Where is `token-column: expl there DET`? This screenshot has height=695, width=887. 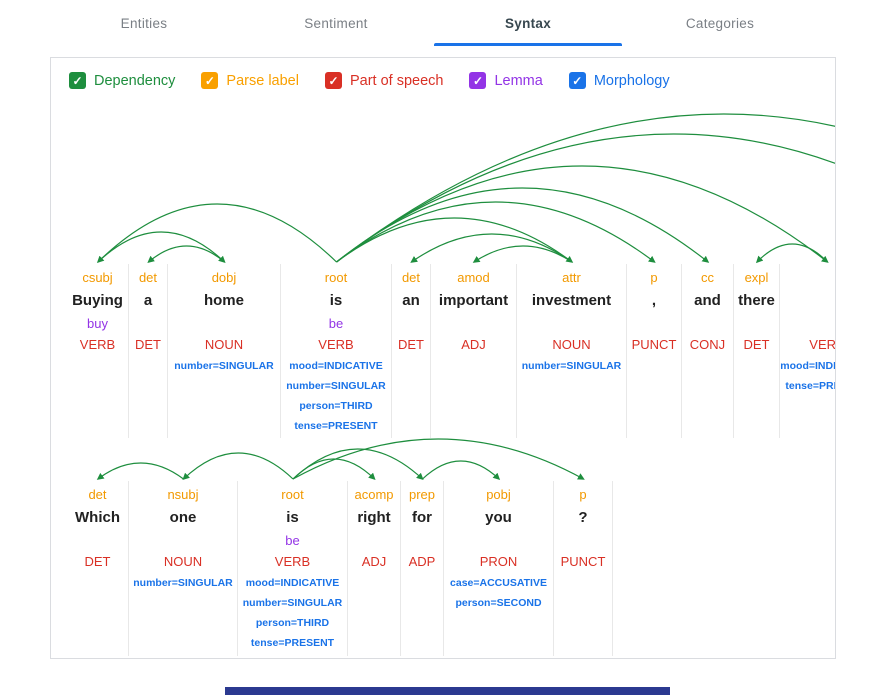
token-column: expl there DET is located at coordinates (757, 351).